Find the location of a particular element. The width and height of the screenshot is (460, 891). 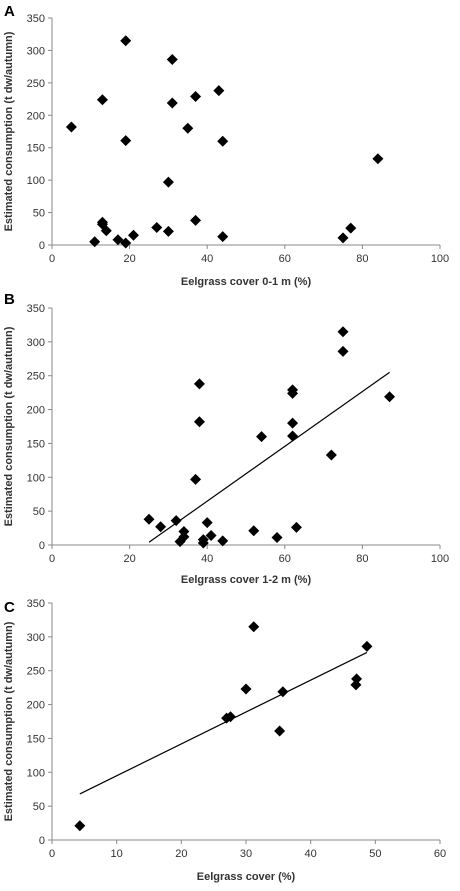

x-tick-label: 30 is located at coordinates (246, 854).